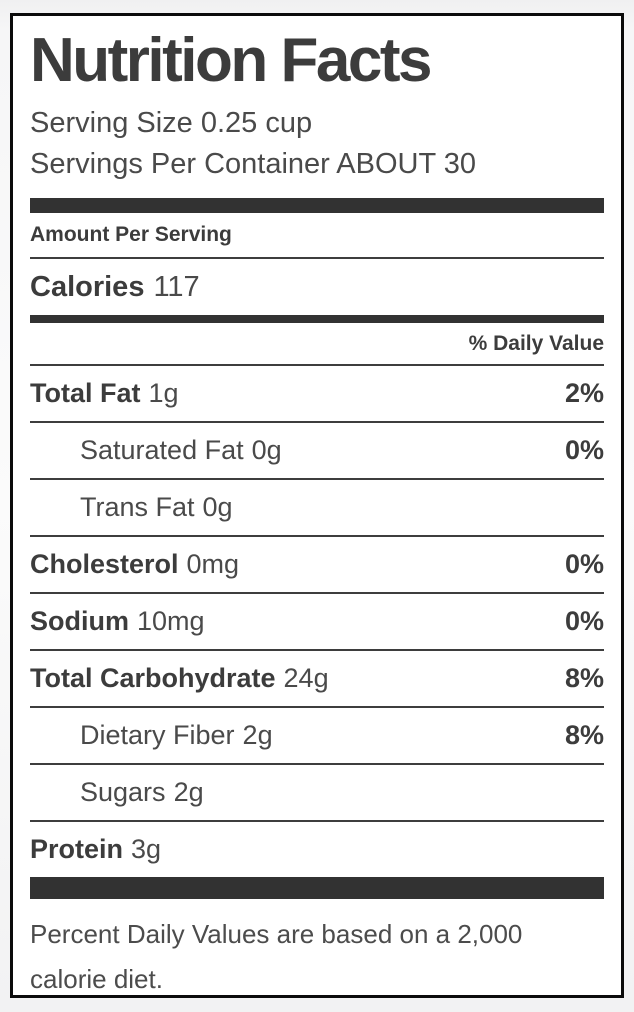  I want to click on serving-size-text: Serving Size 0.25 cup, so click(171, 123).